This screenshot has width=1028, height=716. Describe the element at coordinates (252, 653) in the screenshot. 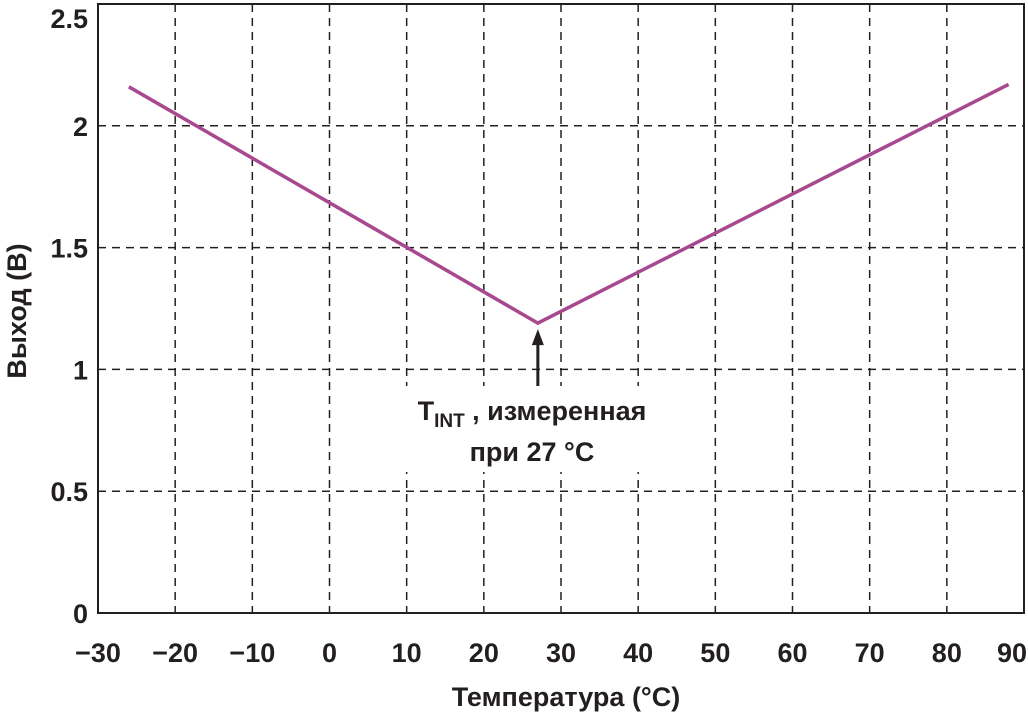

I see `x-tick-label: −10` at that location.